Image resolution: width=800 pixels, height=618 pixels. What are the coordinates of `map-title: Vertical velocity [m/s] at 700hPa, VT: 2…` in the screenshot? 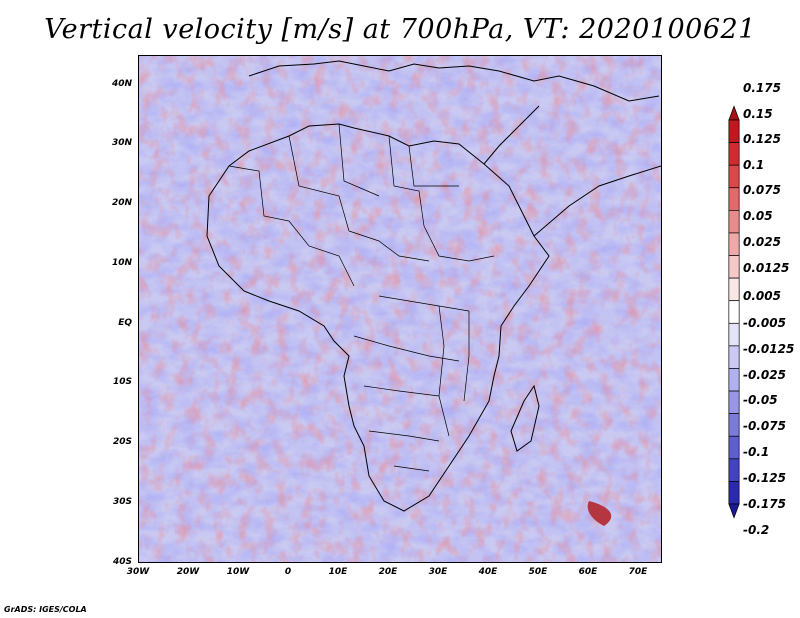 It's located at (400, 29).